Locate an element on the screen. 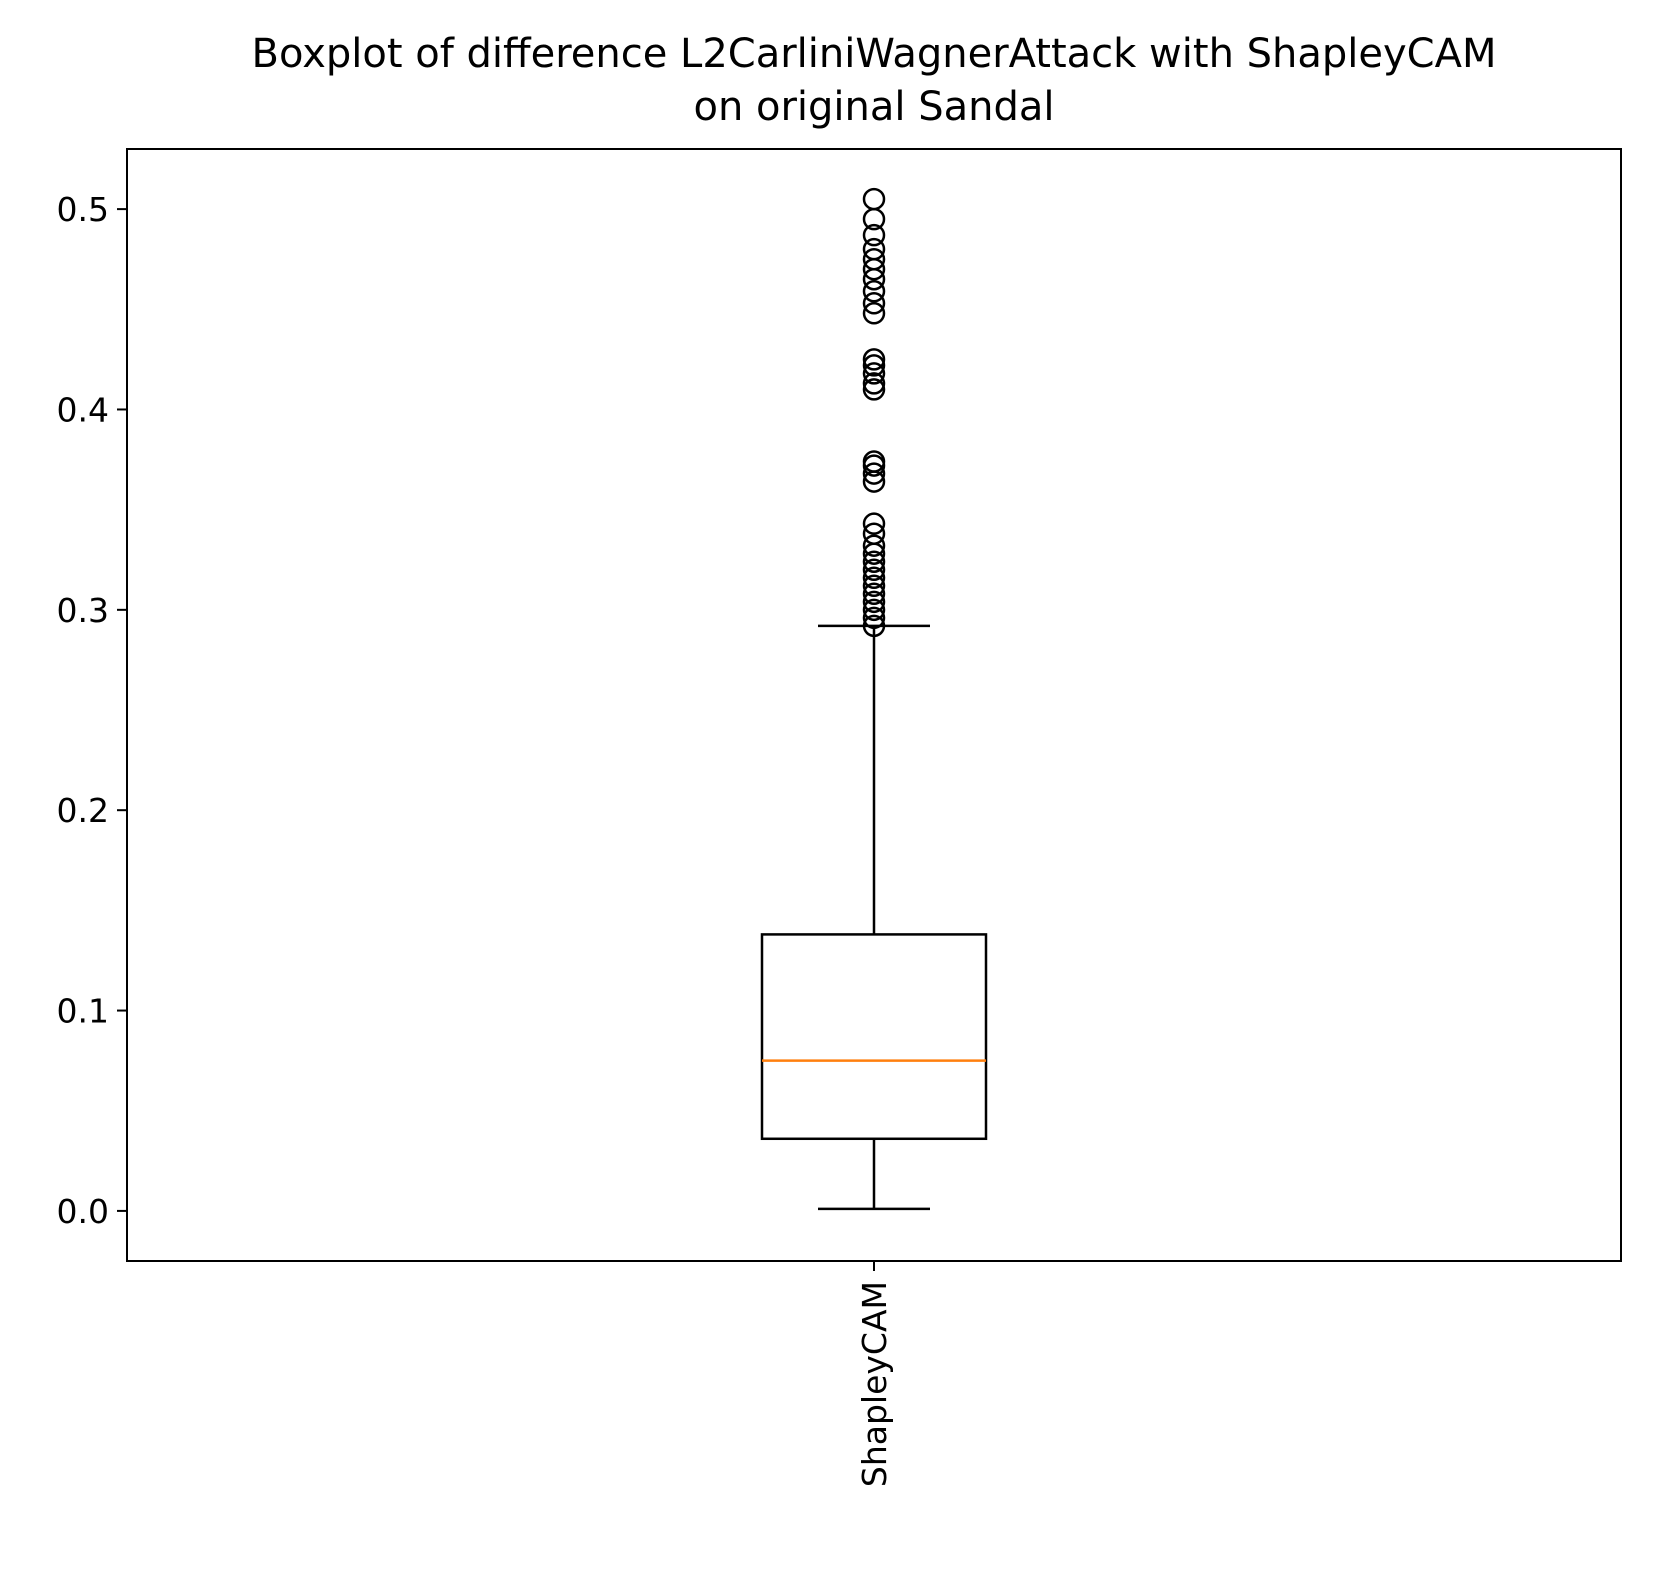 This screenshot has height=1576, width=1678. y-tick-label: 0.3 is located at coordinates (83, 610).